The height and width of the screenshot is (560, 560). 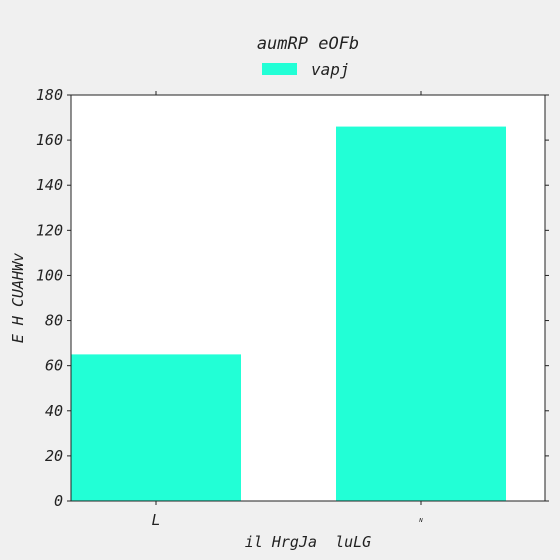 What do you see at coordinates (18, 298) in the screenshot?
I see `y-axis-label: E H CUAHWv` at bounding box center [18, 298].